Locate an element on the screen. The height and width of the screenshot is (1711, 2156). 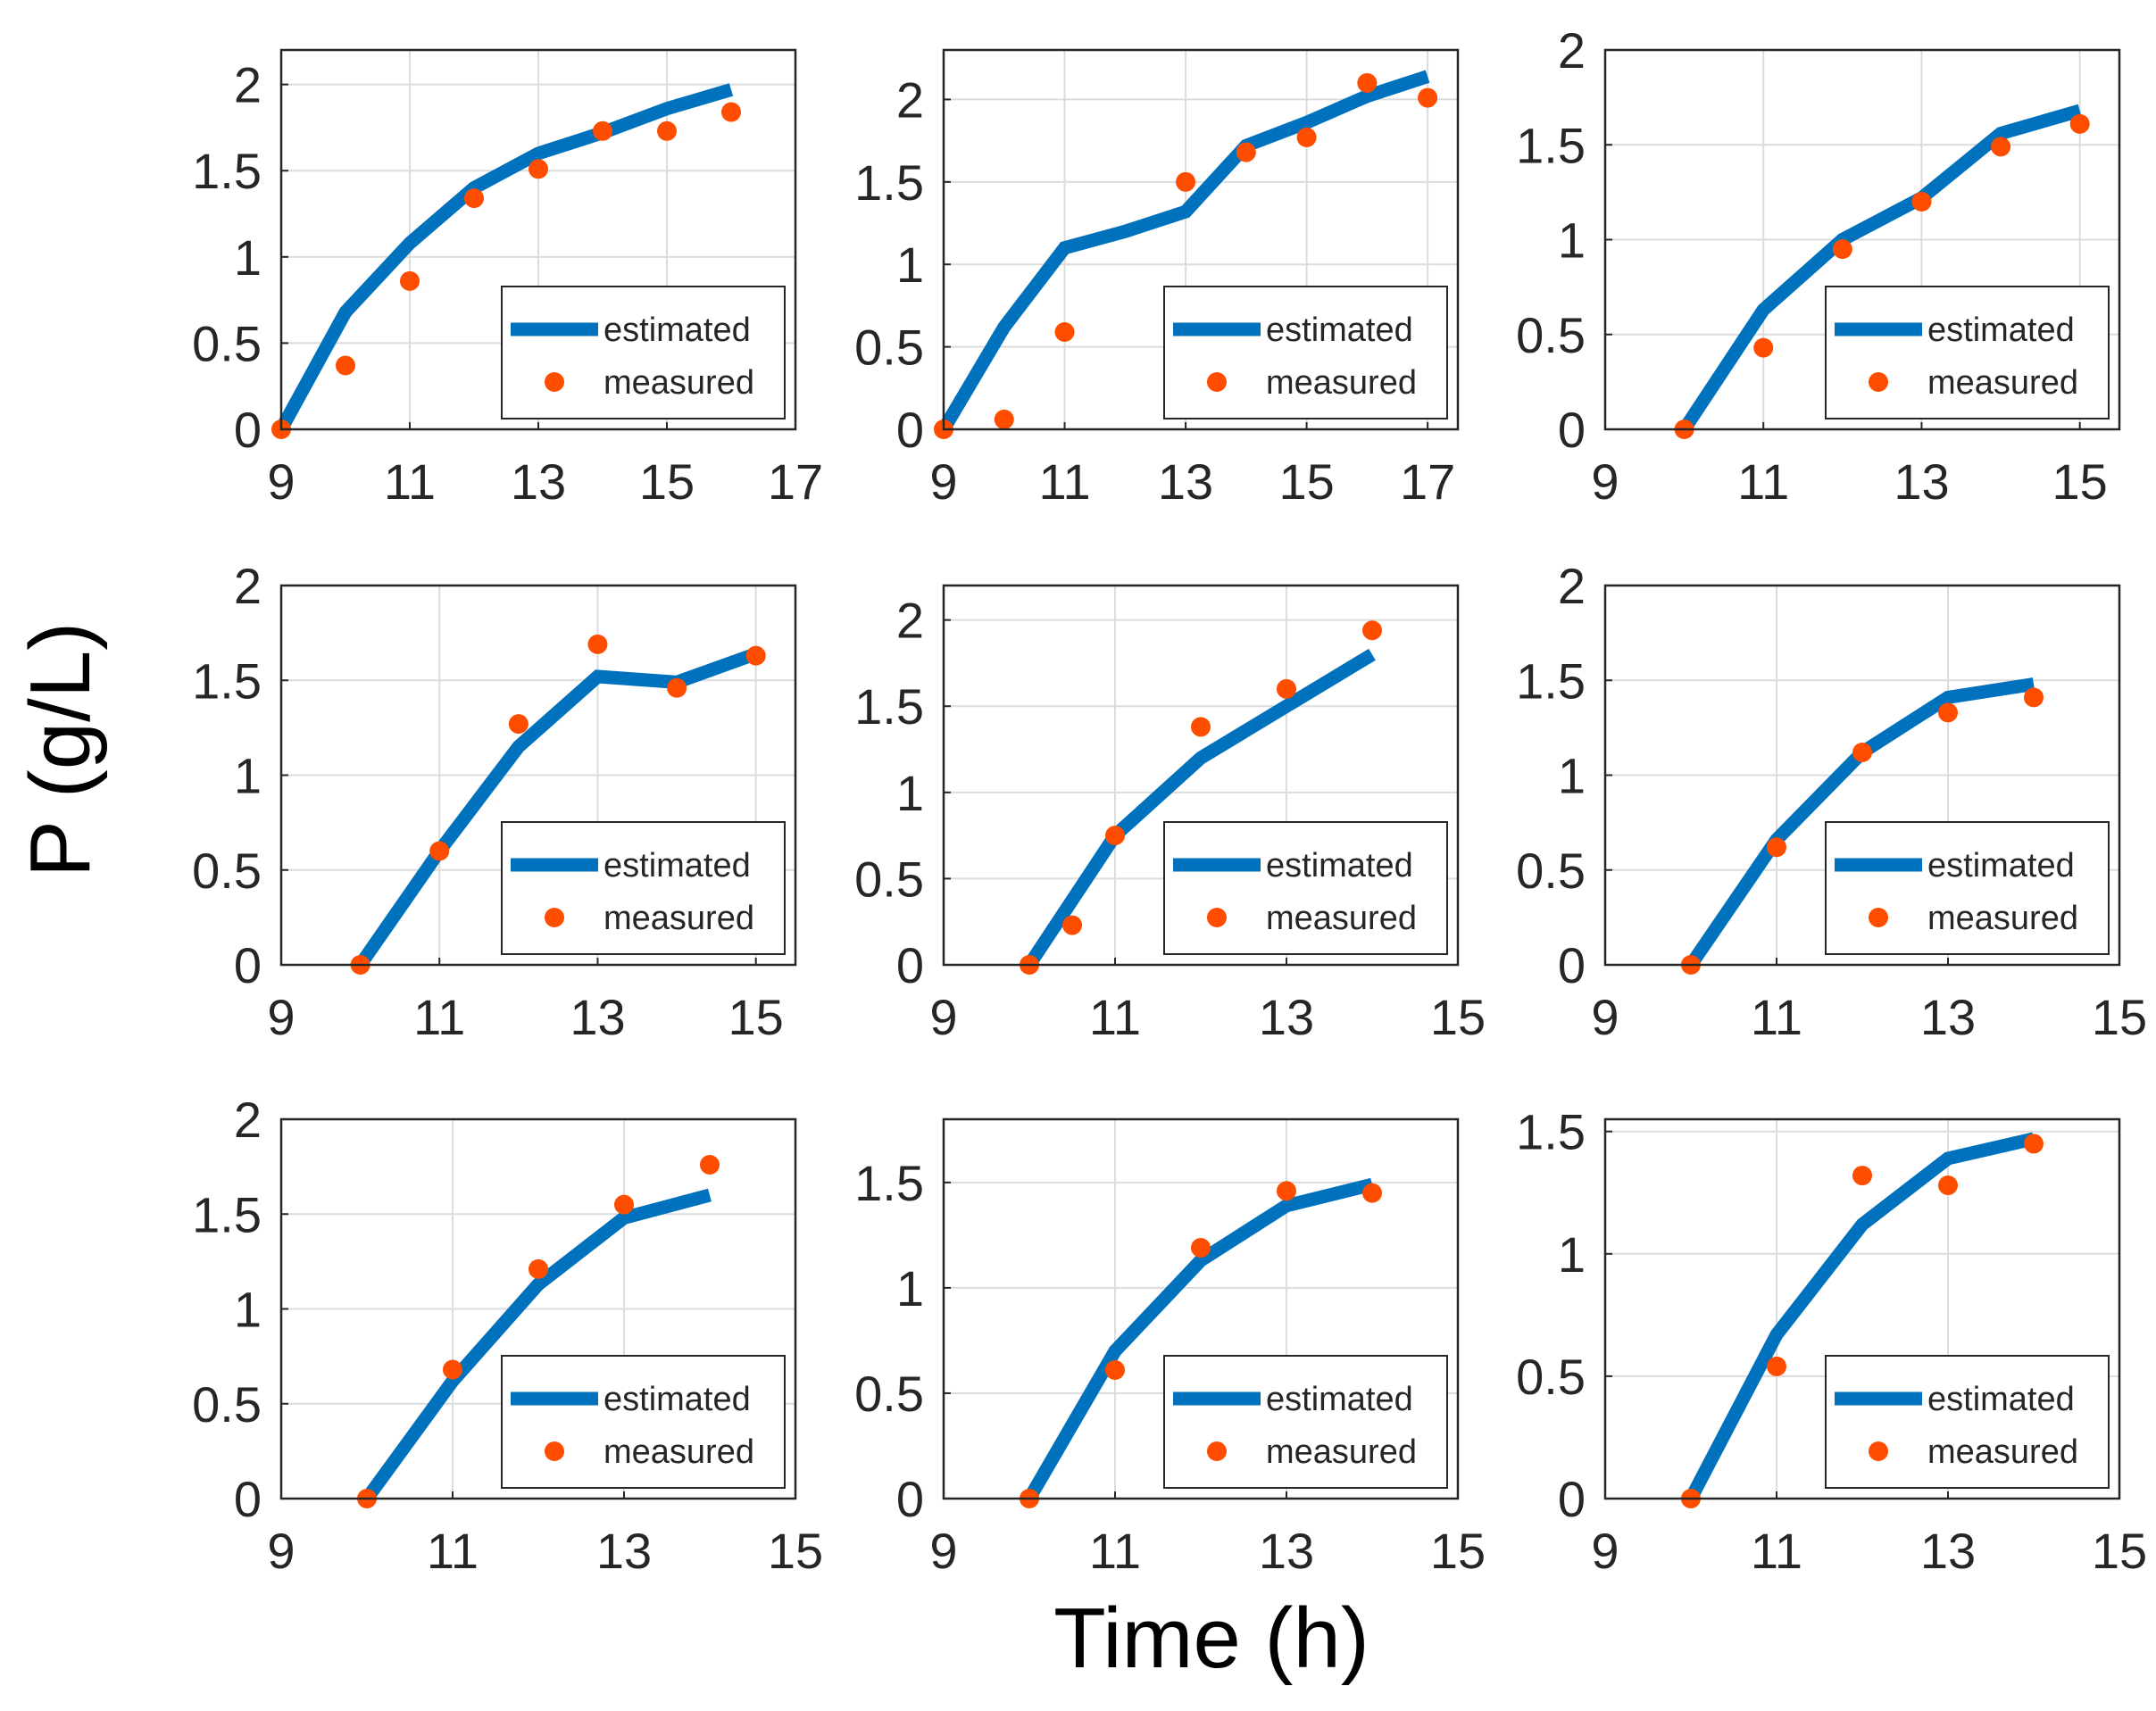
subplot-row2-col1: 9 11 13 15 0 0.5 1 1.5 2 estimated measured is located at coordinates (494, 801).